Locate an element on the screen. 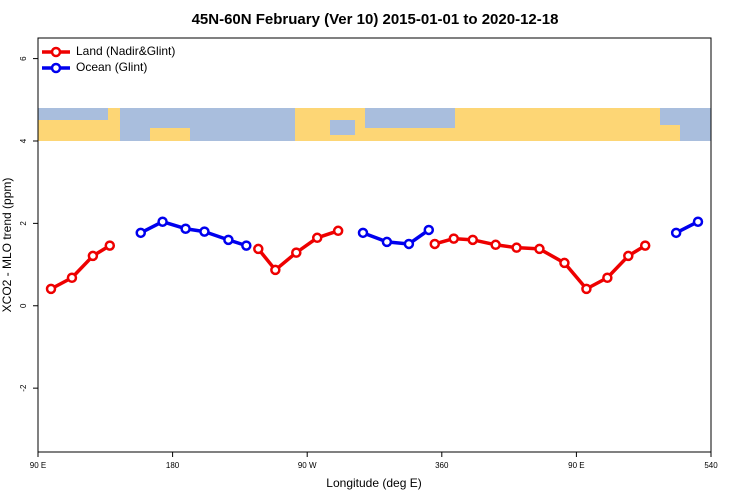 Image resolution: width=750 pixels, height=500 pixels. x-tick-label: 180 is located at coordinates (173, 465).